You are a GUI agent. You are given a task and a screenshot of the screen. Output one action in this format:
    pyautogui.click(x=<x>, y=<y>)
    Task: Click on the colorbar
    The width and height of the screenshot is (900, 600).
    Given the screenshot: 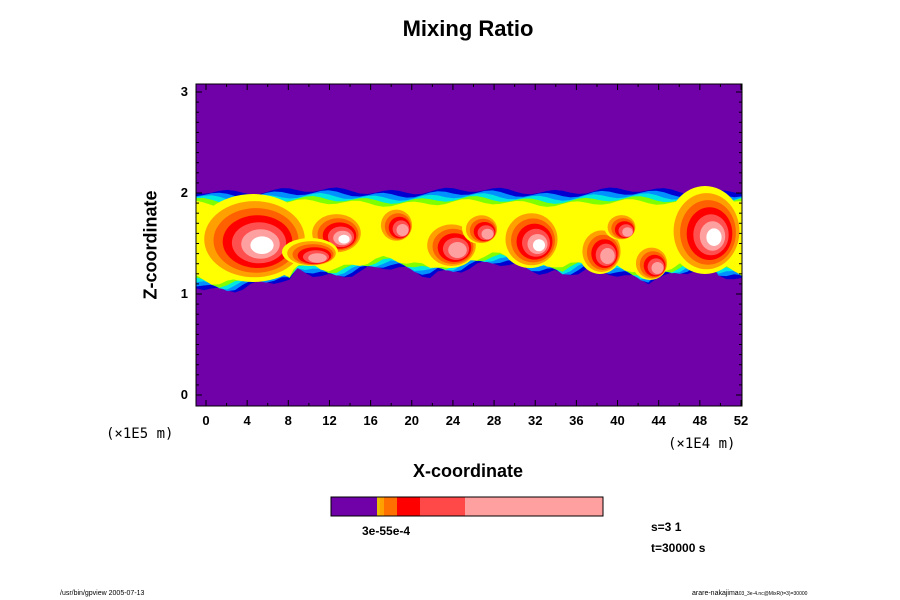 What is the action you would take?
    pyautogui.click(x=467, y=506)
    